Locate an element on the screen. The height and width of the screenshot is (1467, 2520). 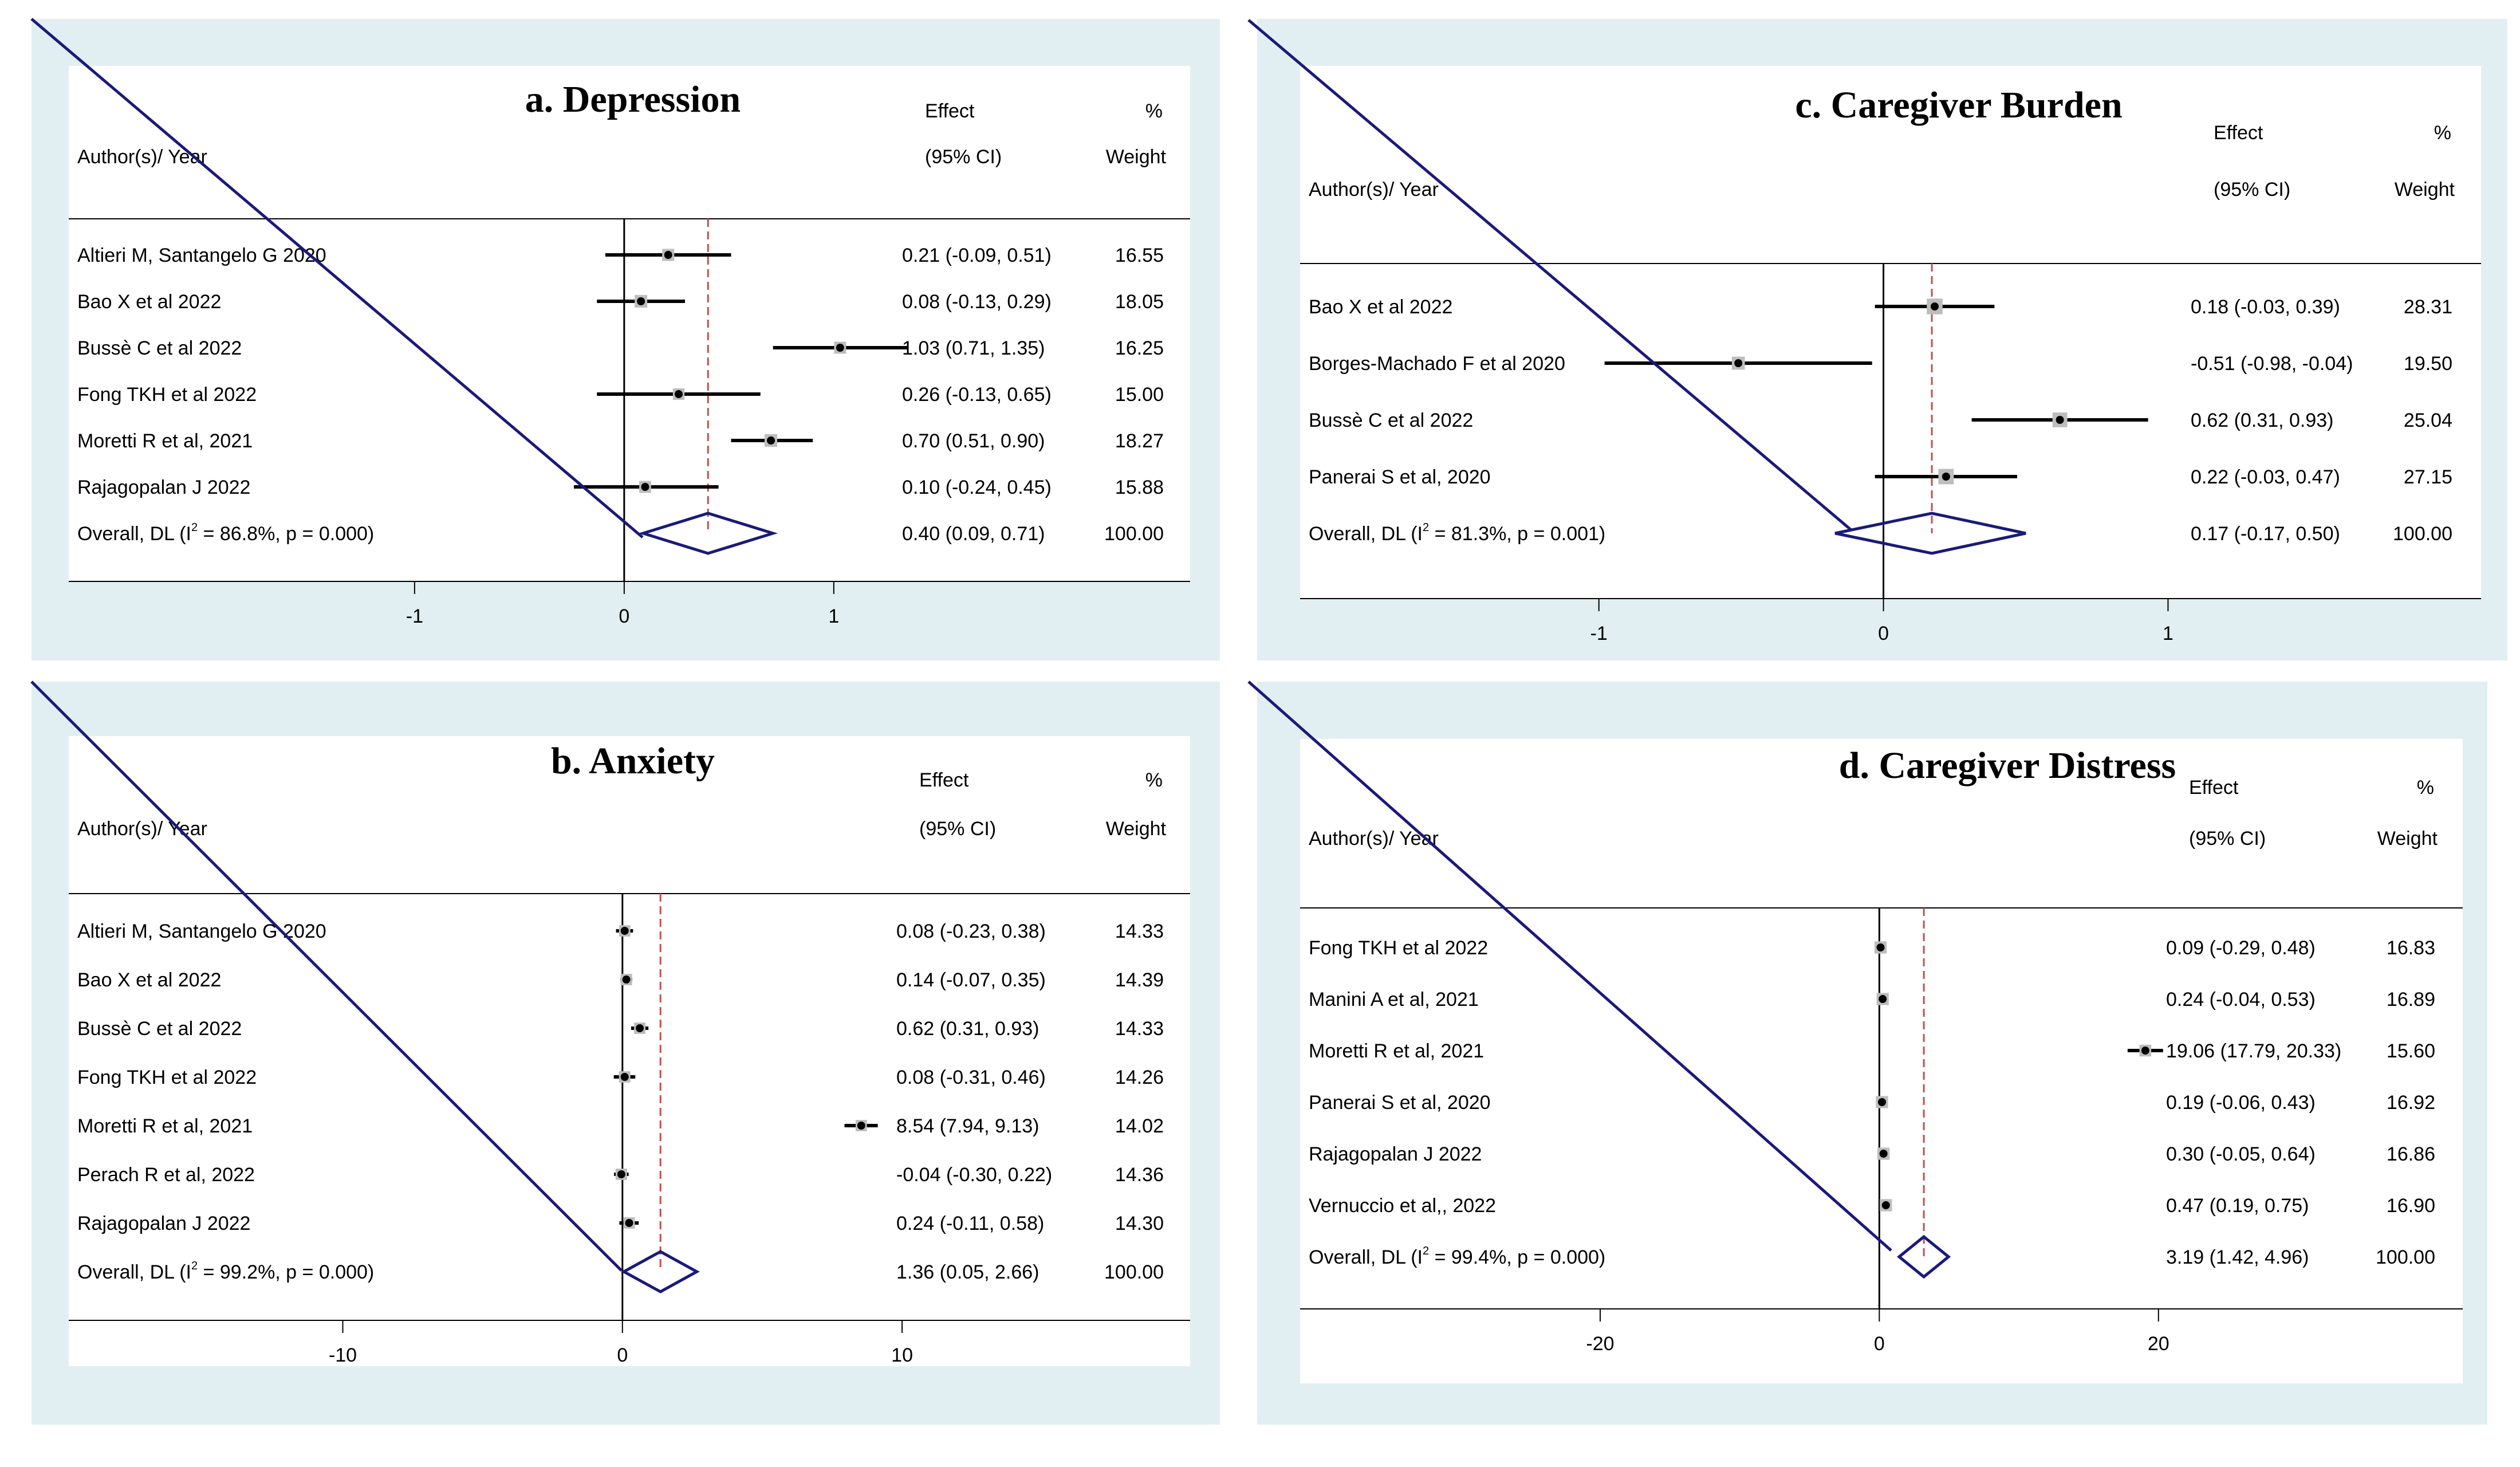
overall-label: Overall, DL (I2 = 81.3%, p = 0.001) is located at coordinates (1457, 533).